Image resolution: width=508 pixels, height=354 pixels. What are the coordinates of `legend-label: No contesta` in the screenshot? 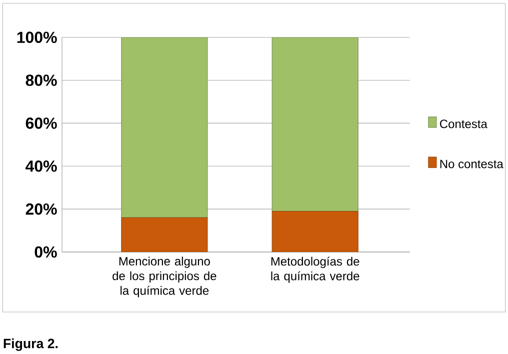 It's located at (472, 164).